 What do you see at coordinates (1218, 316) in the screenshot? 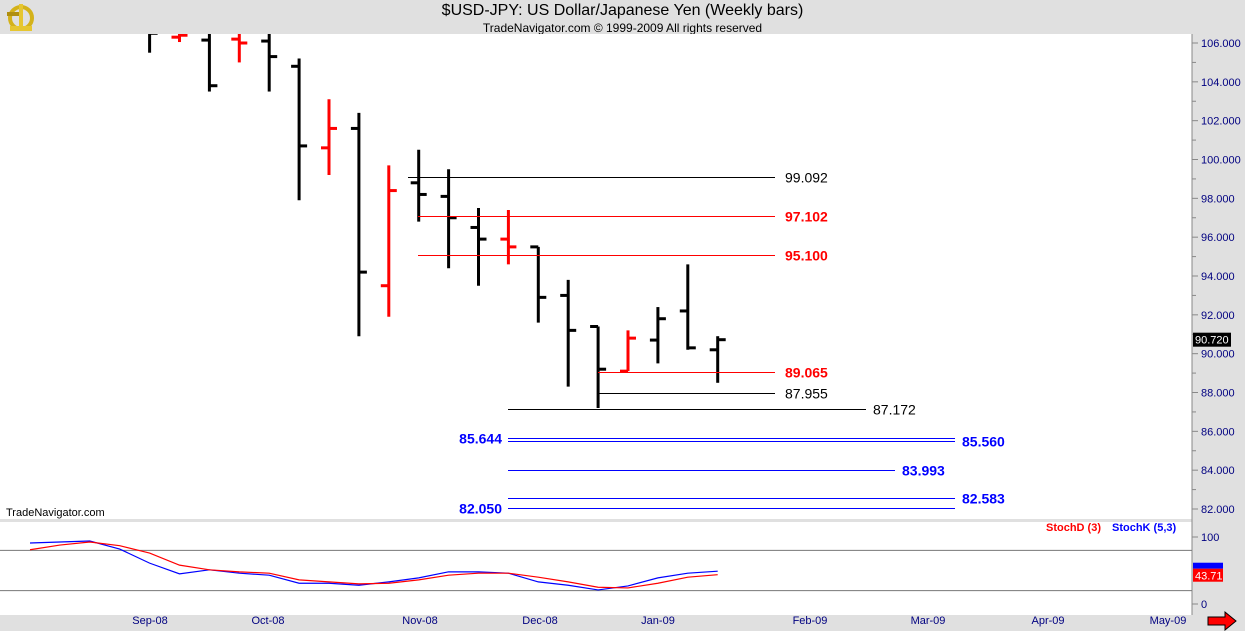
I see `y-tick-label: 92.000` at bounding box center [1218, 316].